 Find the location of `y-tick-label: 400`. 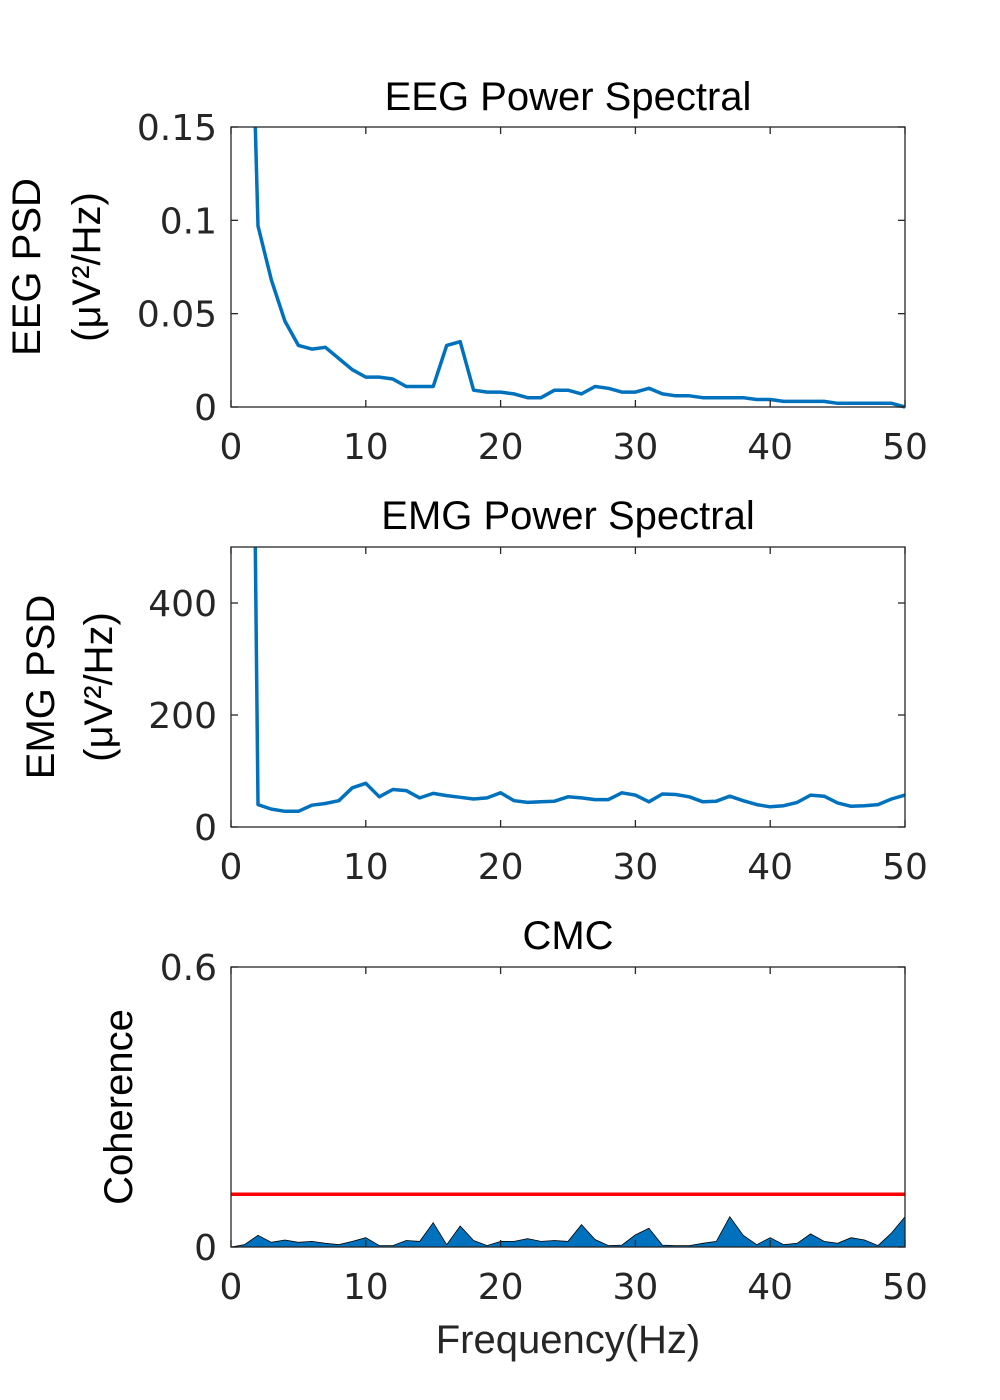

y-tick-label: 400 is located at coordinates (182, 604).